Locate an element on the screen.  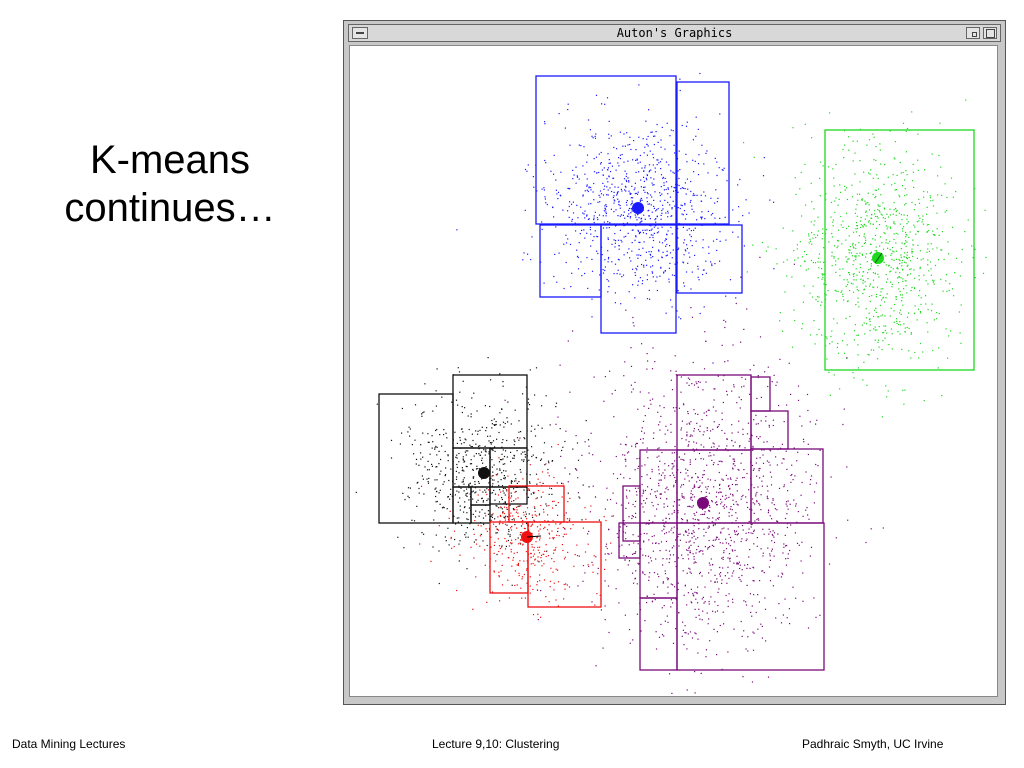
window-titlebar: Auton's Graphics is located at coordinates (674, 33).